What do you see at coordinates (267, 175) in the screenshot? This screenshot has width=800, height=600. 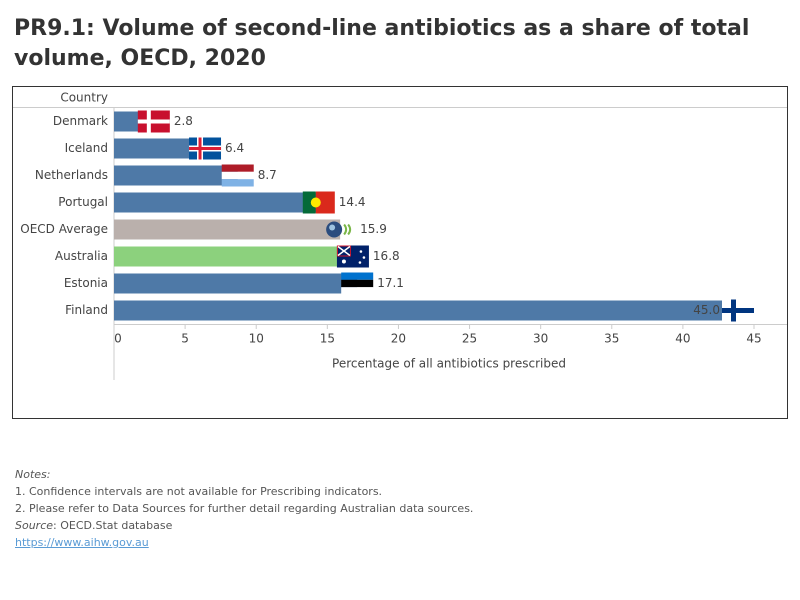 I see `value-label: 8.7` at bounding box center [267, 175].